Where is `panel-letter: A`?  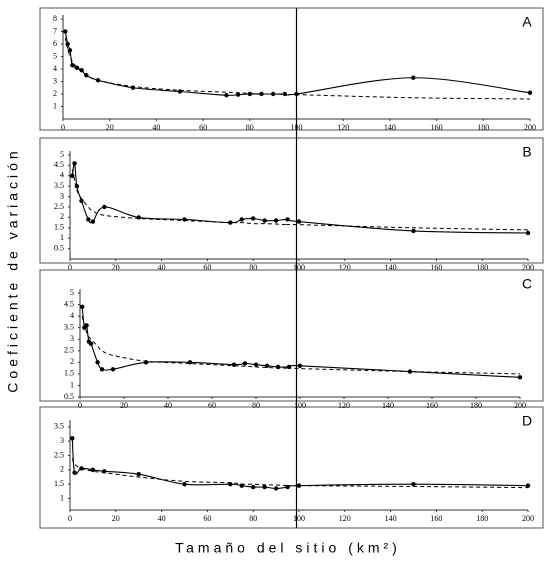
panel-letter: A is located at coordinates (527, 22).